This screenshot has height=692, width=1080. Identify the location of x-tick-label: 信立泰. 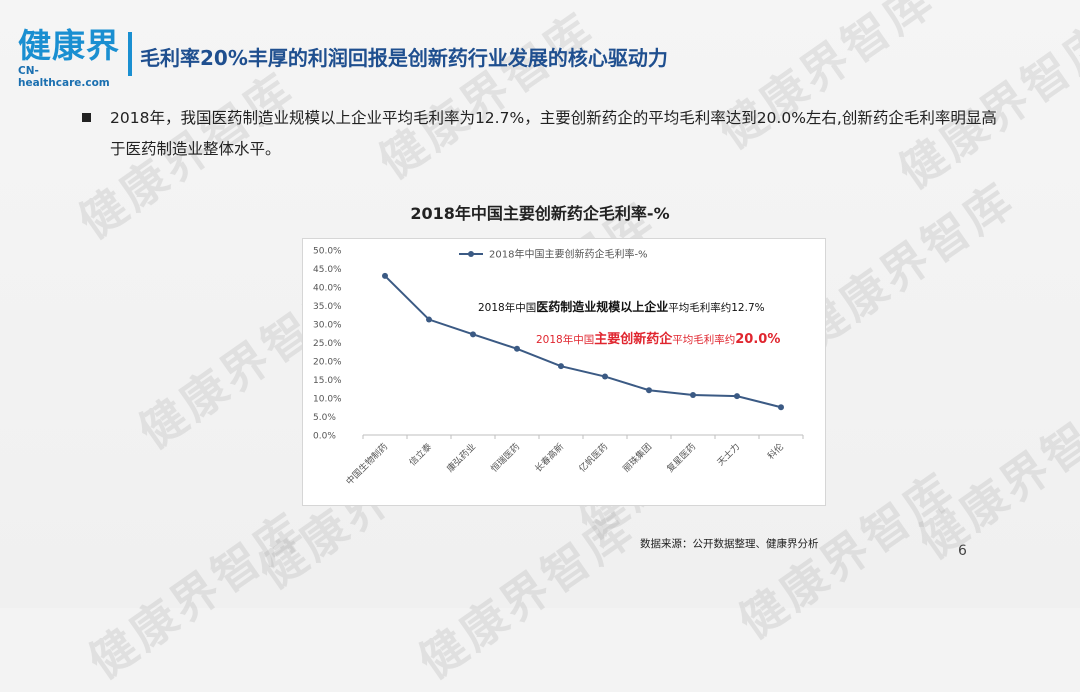
(421, 455).